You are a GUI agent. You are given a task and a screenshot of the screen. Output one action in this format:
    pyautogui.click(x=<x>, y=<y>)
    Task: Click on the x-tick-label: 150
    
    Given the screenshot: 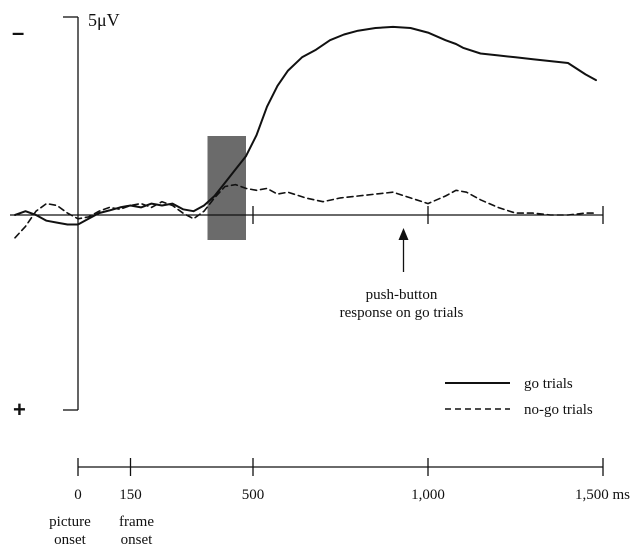 What is the action you would take?
    pyautogui.click(x=130, y=495)
    